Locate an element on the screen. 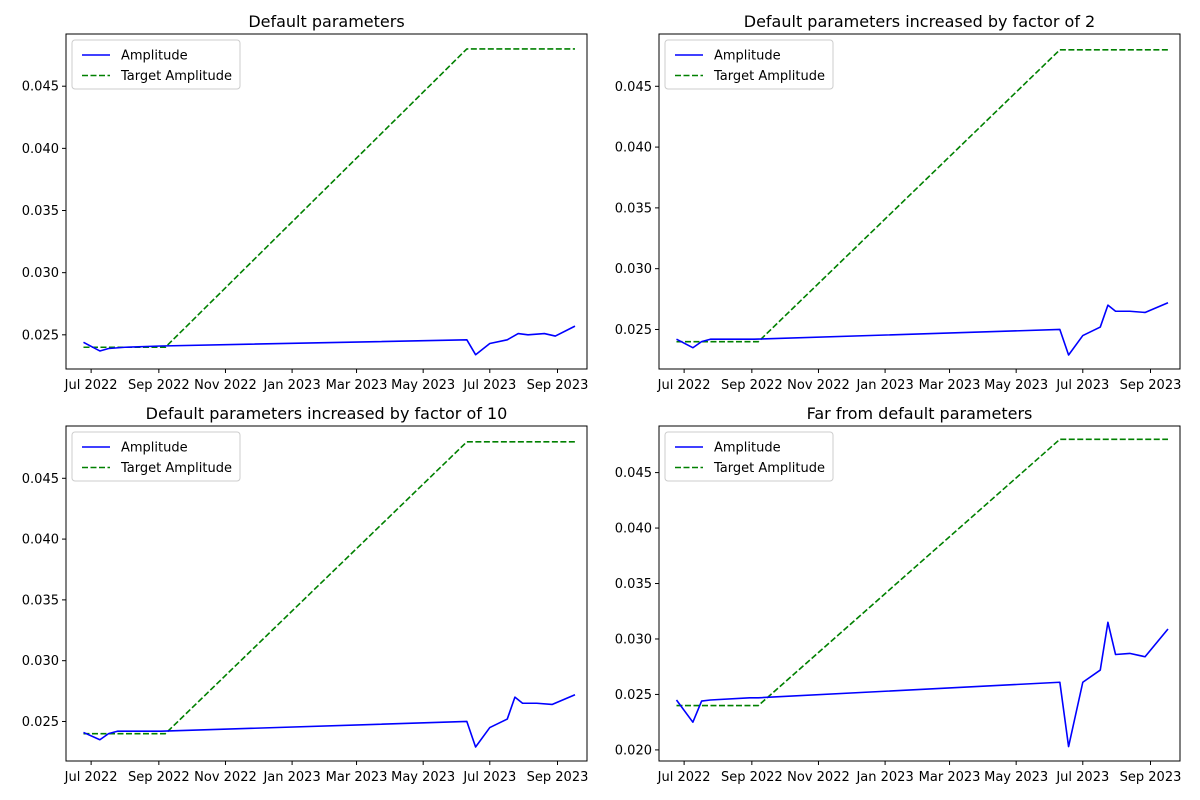 This screenshot has width=1200, height=800. series-line-target-amplitude is located at coordinates (922, 572).